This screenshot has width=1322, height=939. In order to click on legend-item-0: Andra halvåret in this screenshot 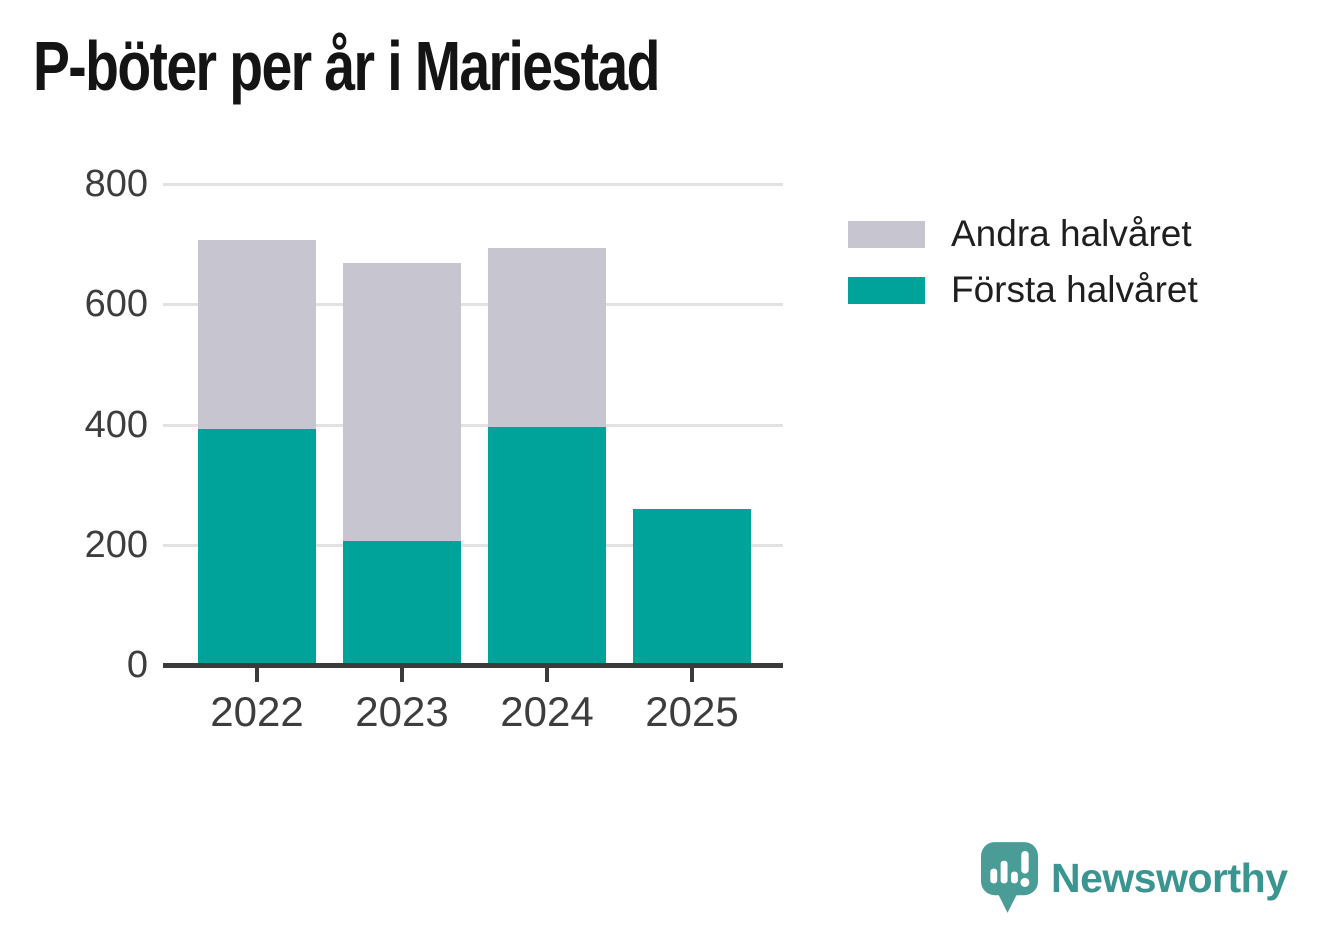, I will do `click(1023, 234)`.